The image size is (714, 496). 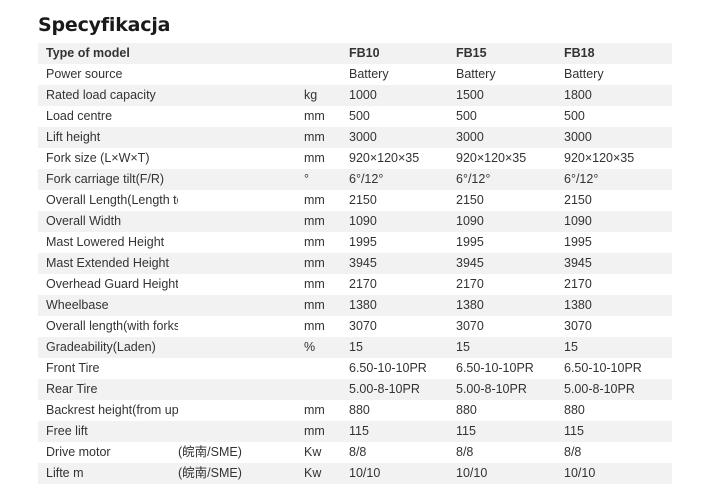 I want to click on table-row: Mast Extended Height mm 3945 3945 3945, so click(x=355, y=263).